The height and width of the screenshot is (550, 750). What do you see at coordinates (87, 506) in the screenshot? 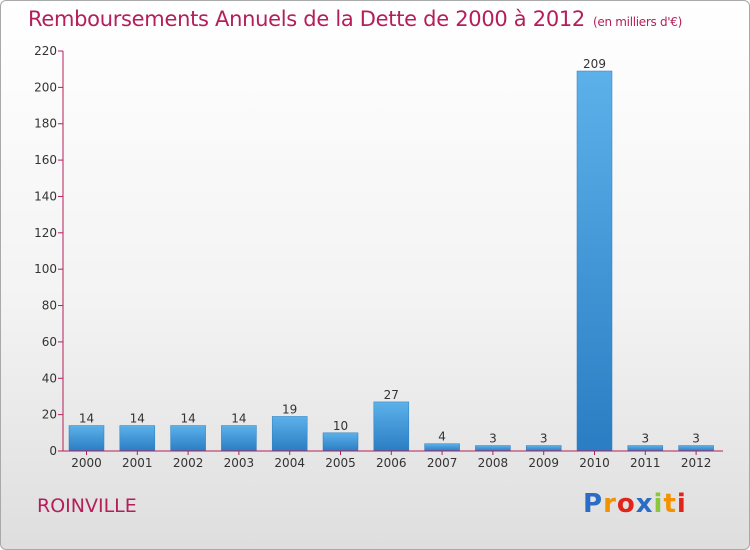
I see `commune-name: ROINVILLE` at bounding box center [87, 506].